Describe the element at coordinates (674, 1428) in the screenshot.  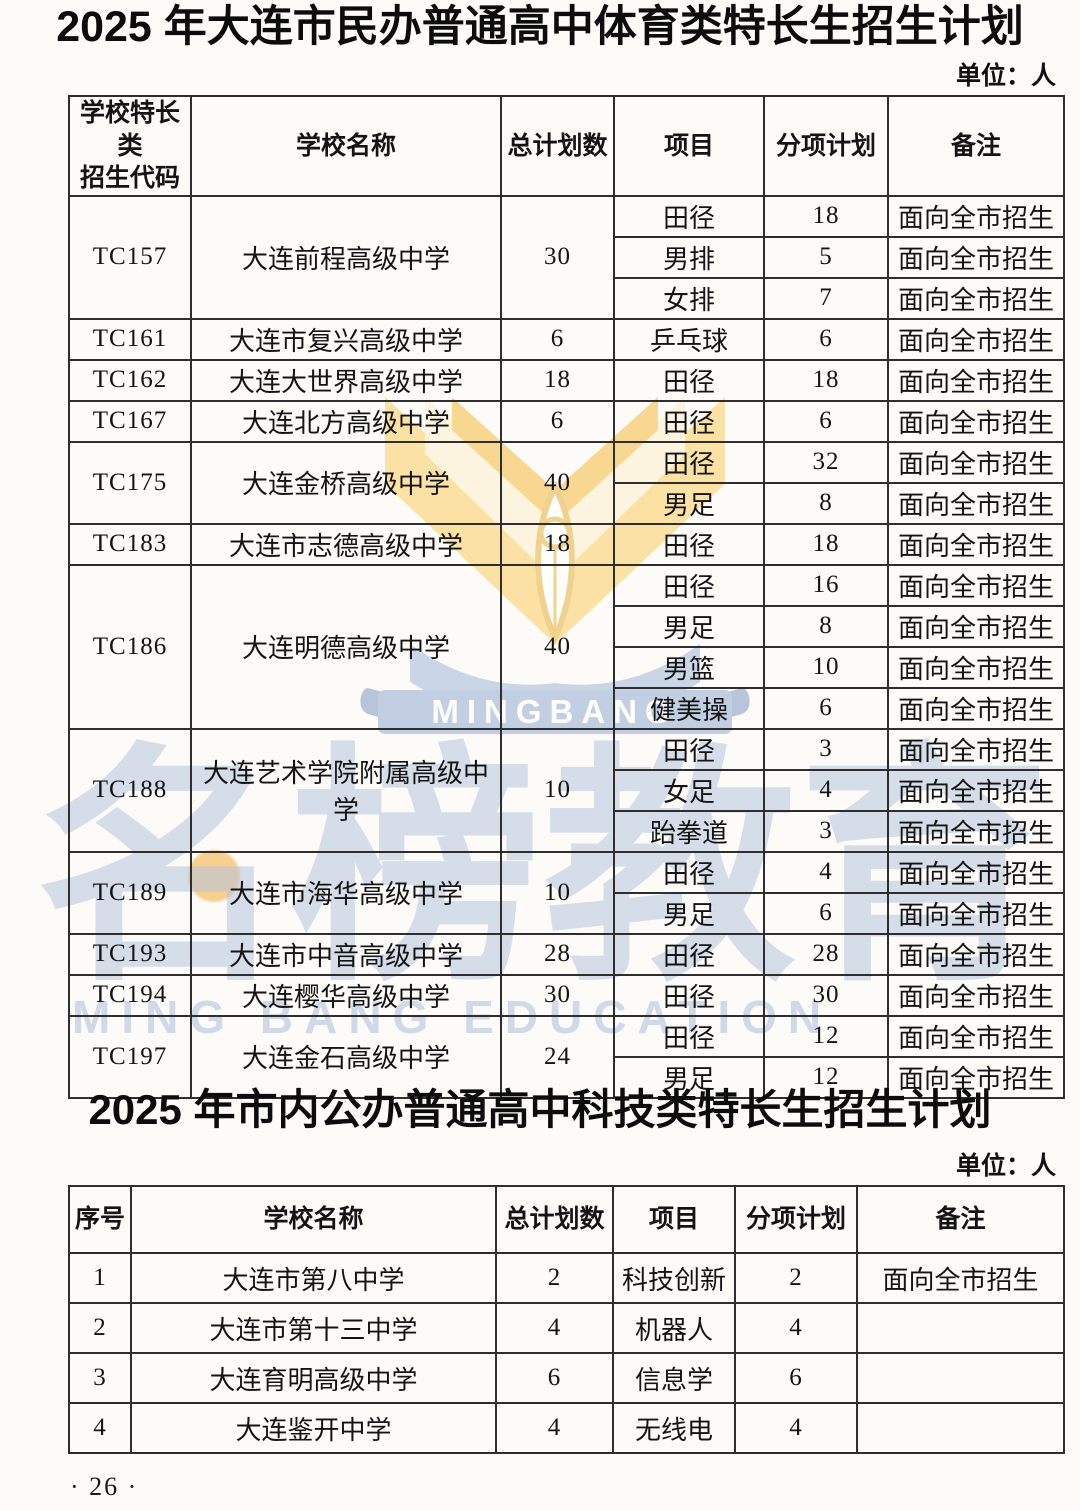
I see `cell-project: 无线电` at that location.